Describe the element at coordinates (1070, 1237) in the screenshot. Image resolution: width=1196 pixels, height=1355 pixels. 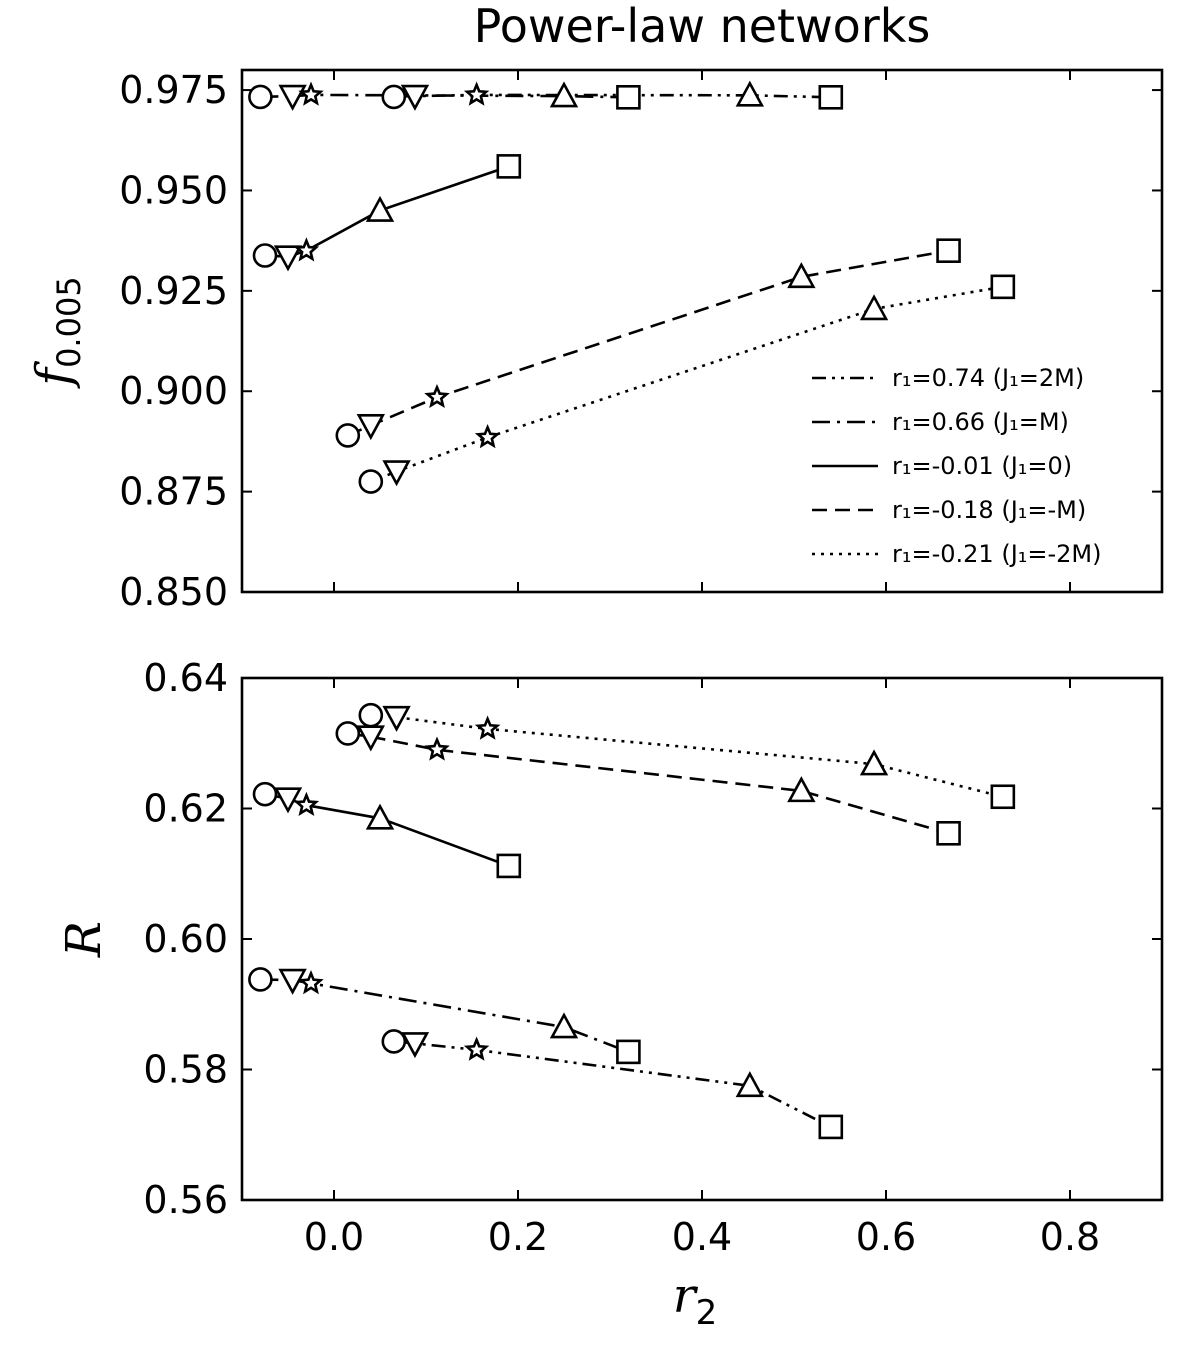
I see `x-tick-label: 0.8` at that location.